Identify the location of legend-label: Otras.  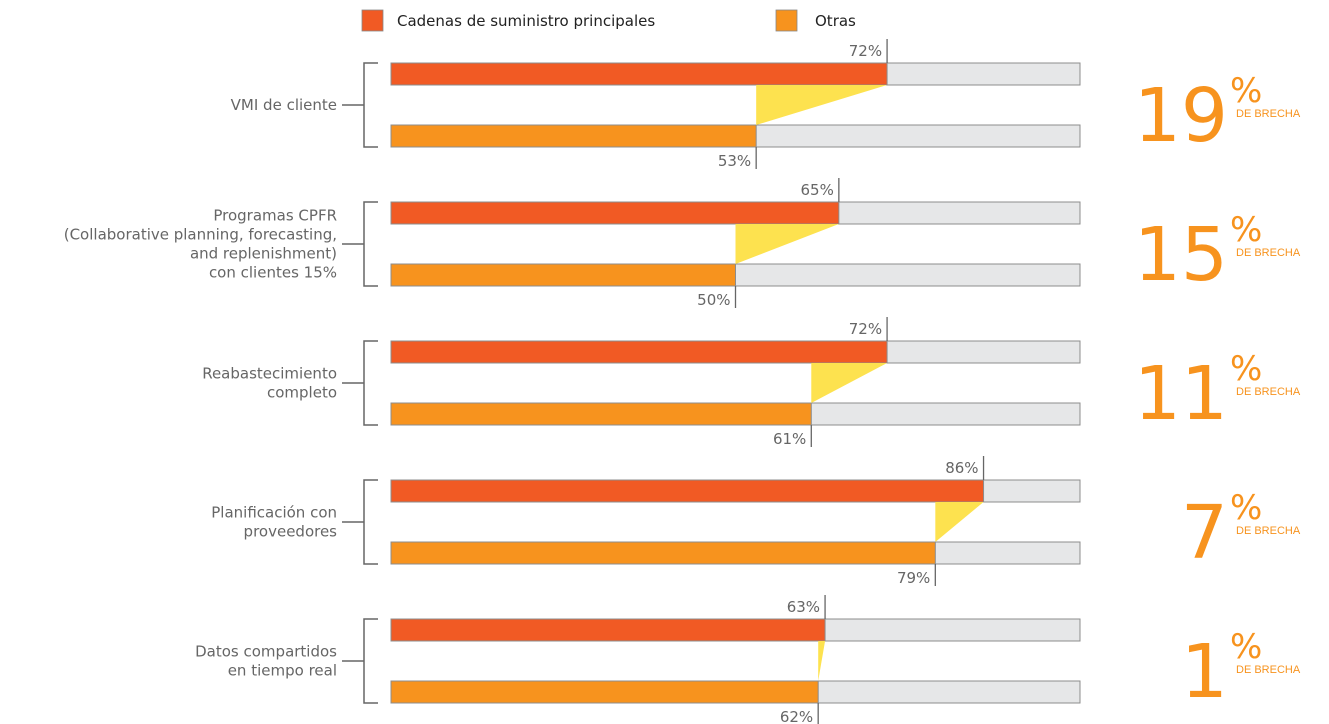
(835, 21).